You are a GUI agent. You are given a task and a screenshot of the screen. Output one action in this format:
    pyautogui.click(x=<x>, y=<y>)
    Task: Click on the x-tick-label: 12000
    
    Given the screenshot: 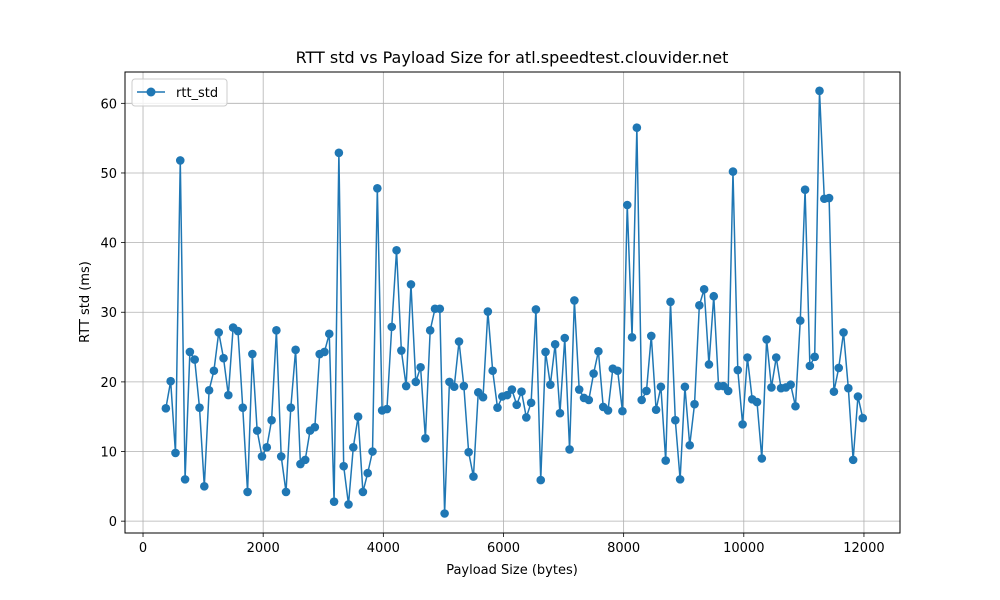 What is the action you would take?
    pyautogui.click(x=863, y=548)
    